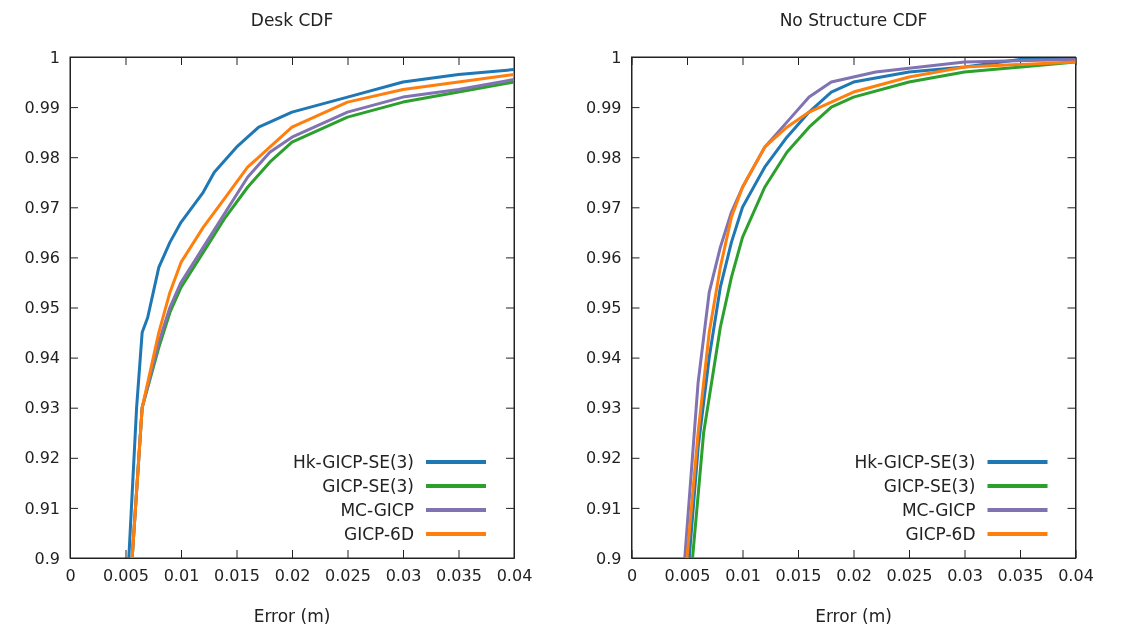  I want to click on chart-title: No Structure CDF, so click(853, 20).